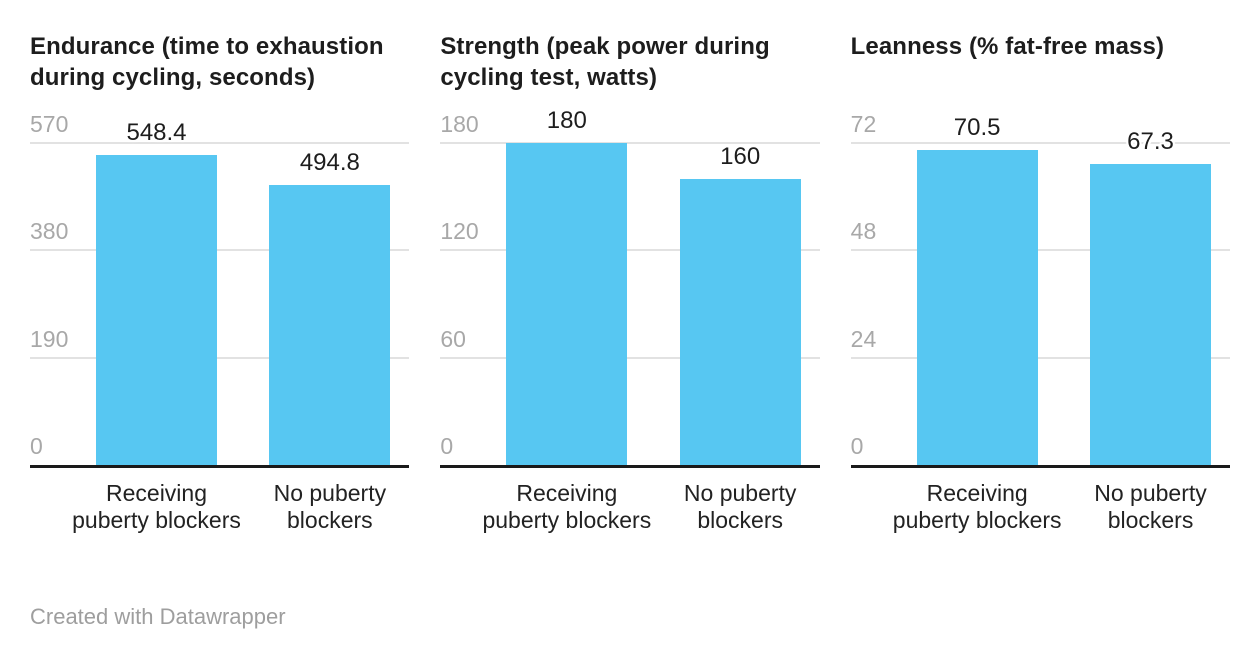  What do you see at coordinates (863, 124) in the screenshot?
I see `y-tick-label: 72` at bounding box center [863, 124].